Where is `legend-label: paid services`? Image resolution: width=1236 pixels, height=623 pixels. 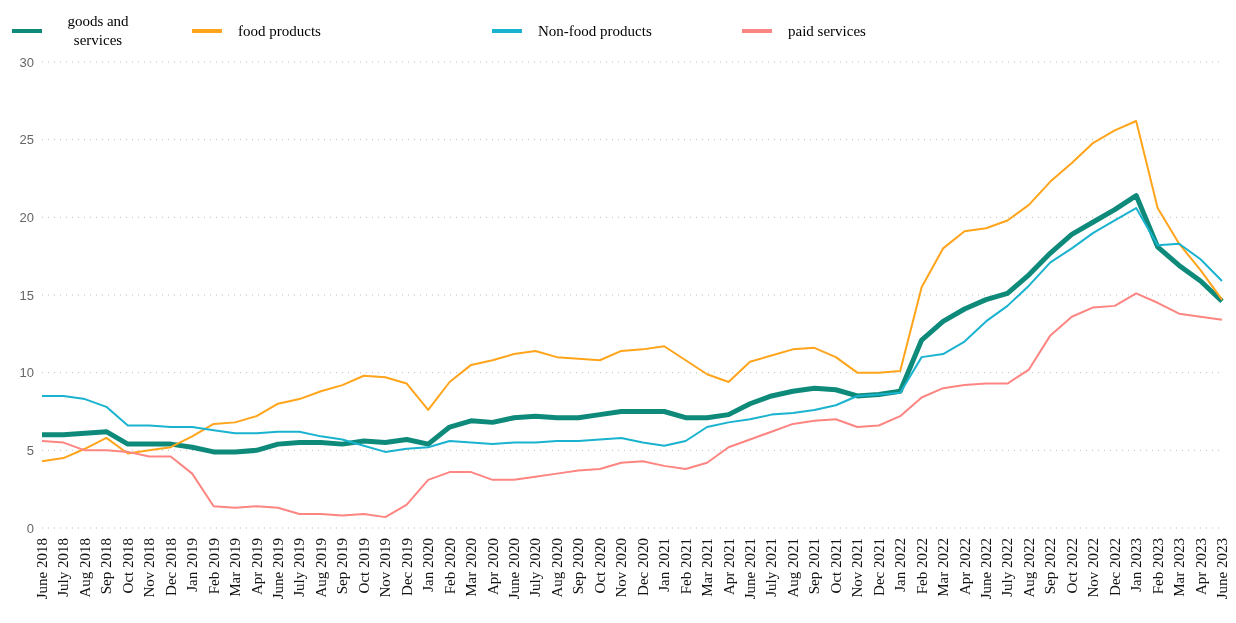 legend-label: paid services is located at coordinates (827, 31).